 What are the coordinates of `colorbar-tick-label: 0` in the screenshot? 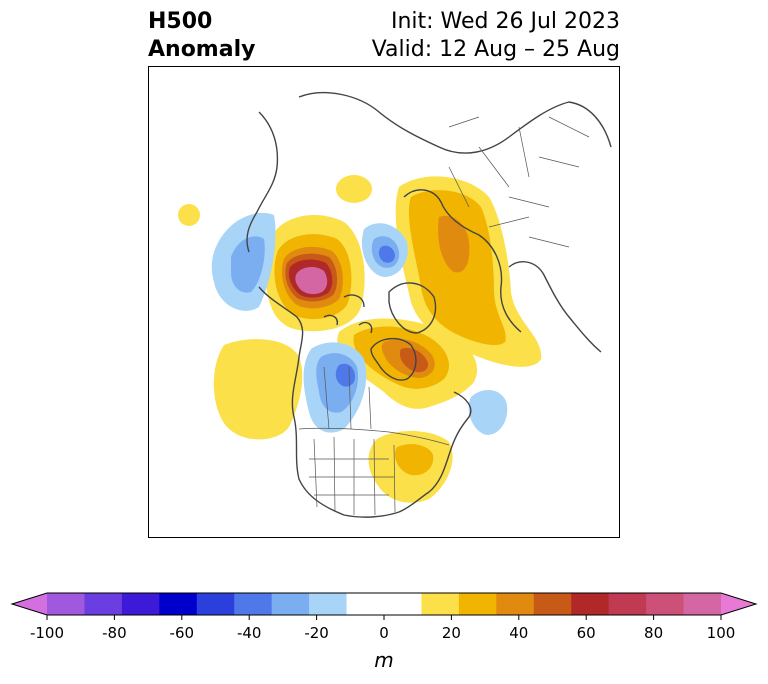 It's located at (384, 633).